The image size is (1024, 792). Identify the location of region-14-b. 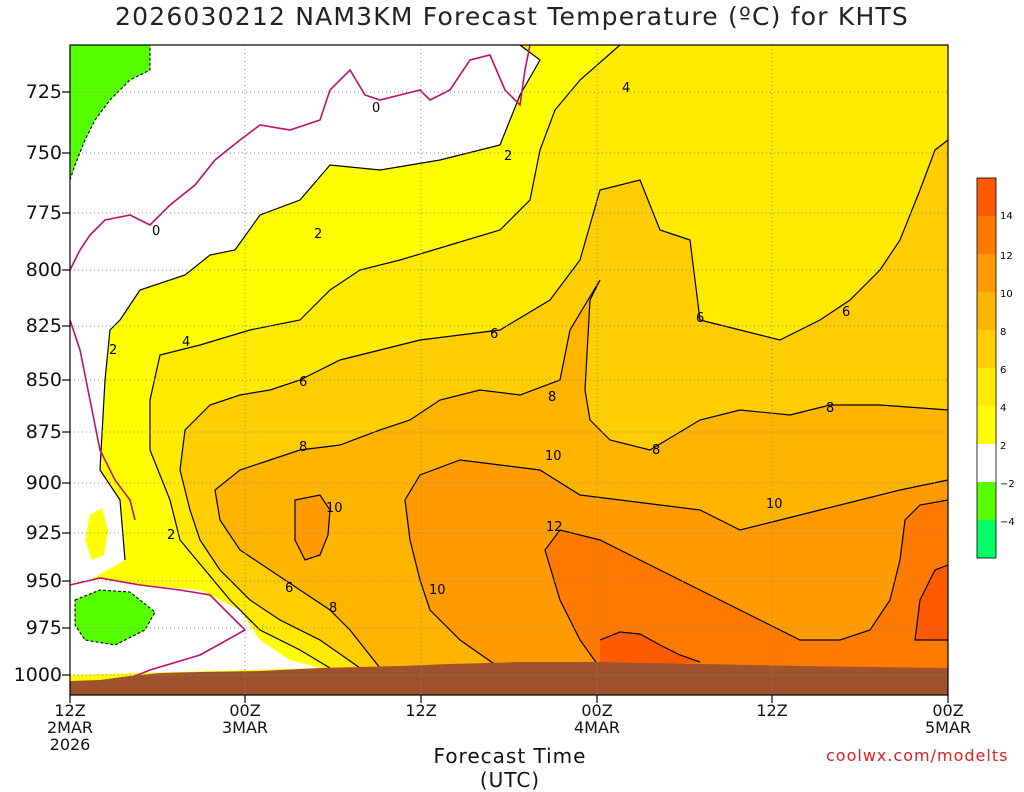
(650, 650).